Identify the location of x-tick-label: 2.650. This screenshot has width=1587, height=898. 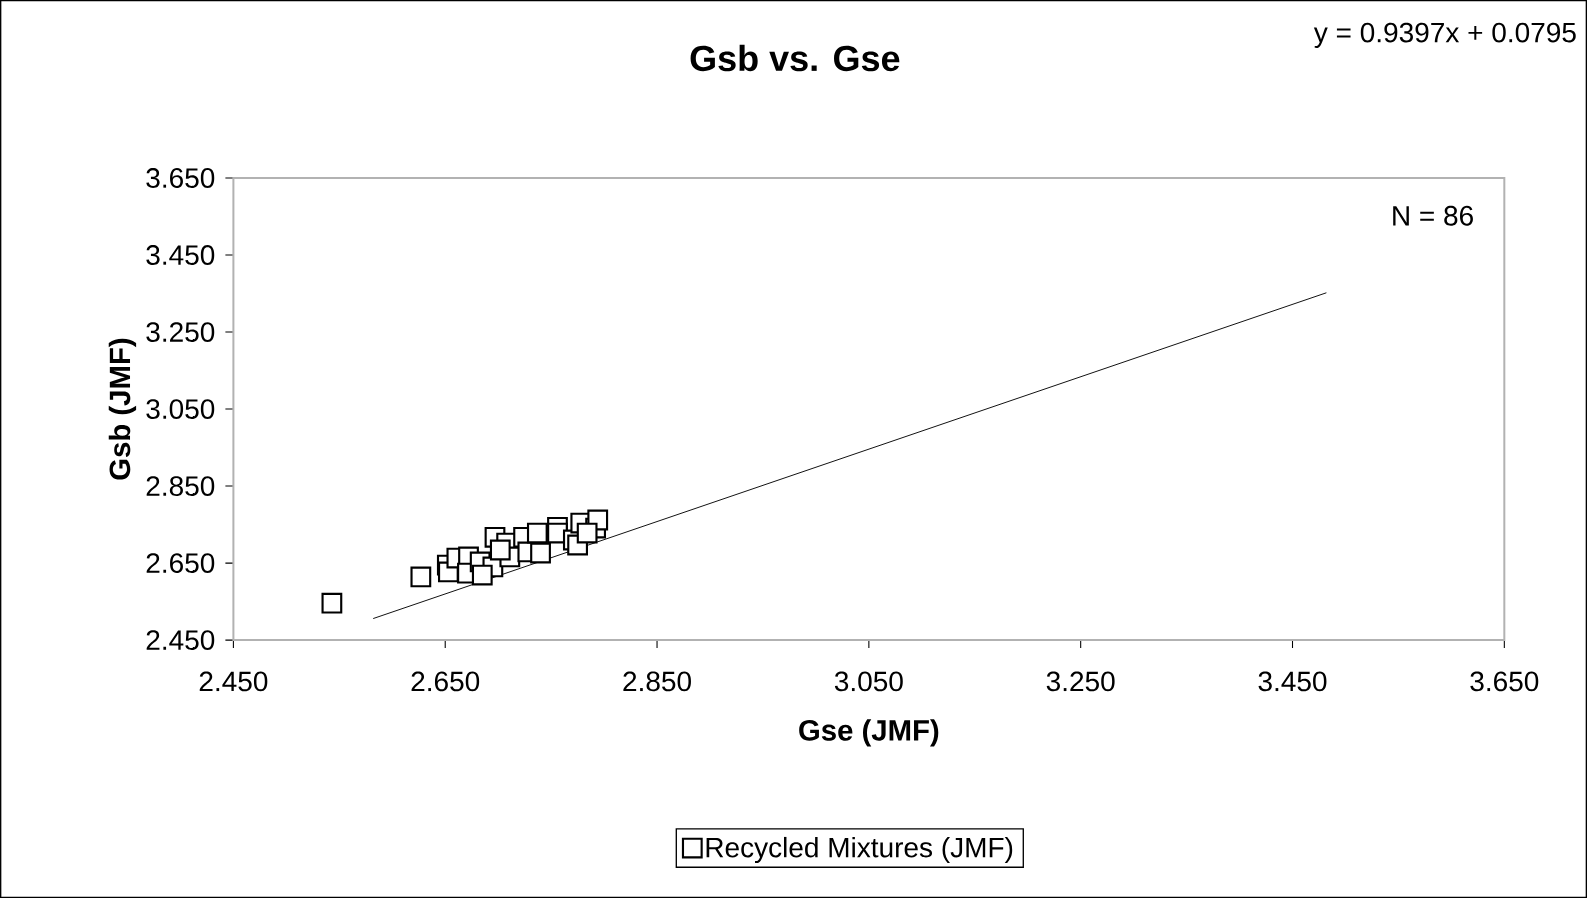
(445, 681).